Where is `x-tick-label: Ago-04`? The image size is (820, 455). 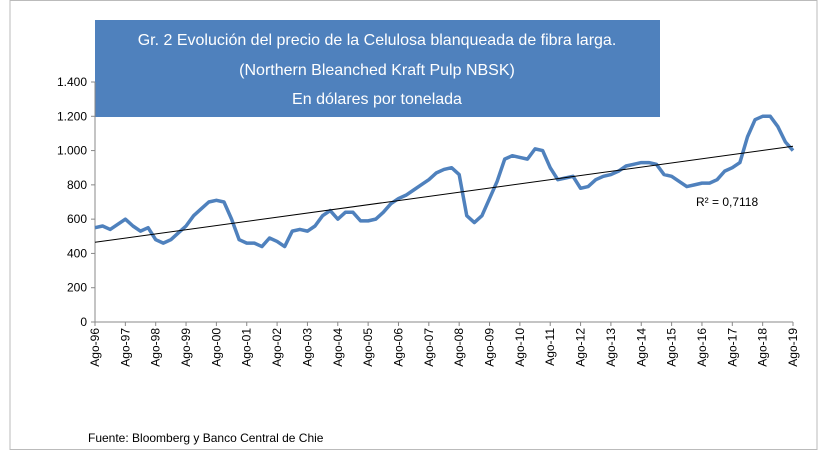 x-tick-label: Ago-04 is located at coordinates (338, 347).